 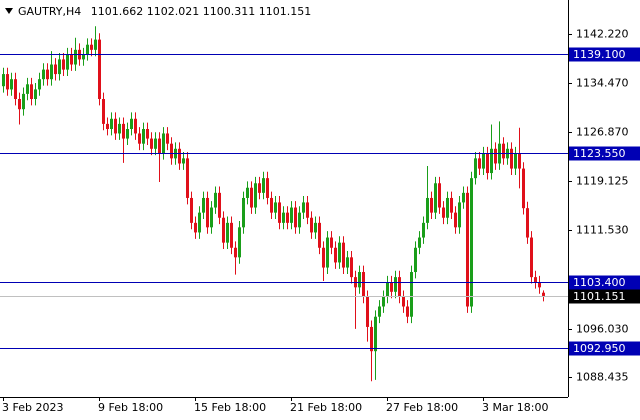 I want to click on y-tick-label: 1142.220, so click(x=602, y=34).